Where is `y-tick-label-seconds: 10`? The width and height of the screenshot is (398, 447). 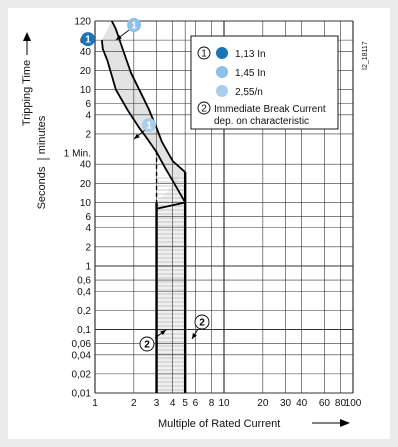
y-tick-label-seconds: 10 is located at coordinates (86, 203).